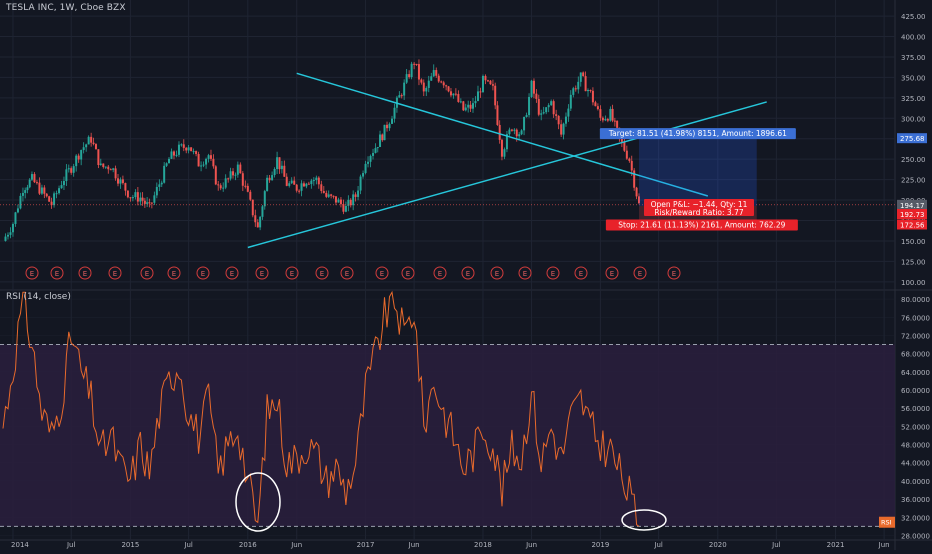  Describe the element at coordinates (915, 536) in the screenshot. I see `rsi-tick-label: 28.0000` at that location.